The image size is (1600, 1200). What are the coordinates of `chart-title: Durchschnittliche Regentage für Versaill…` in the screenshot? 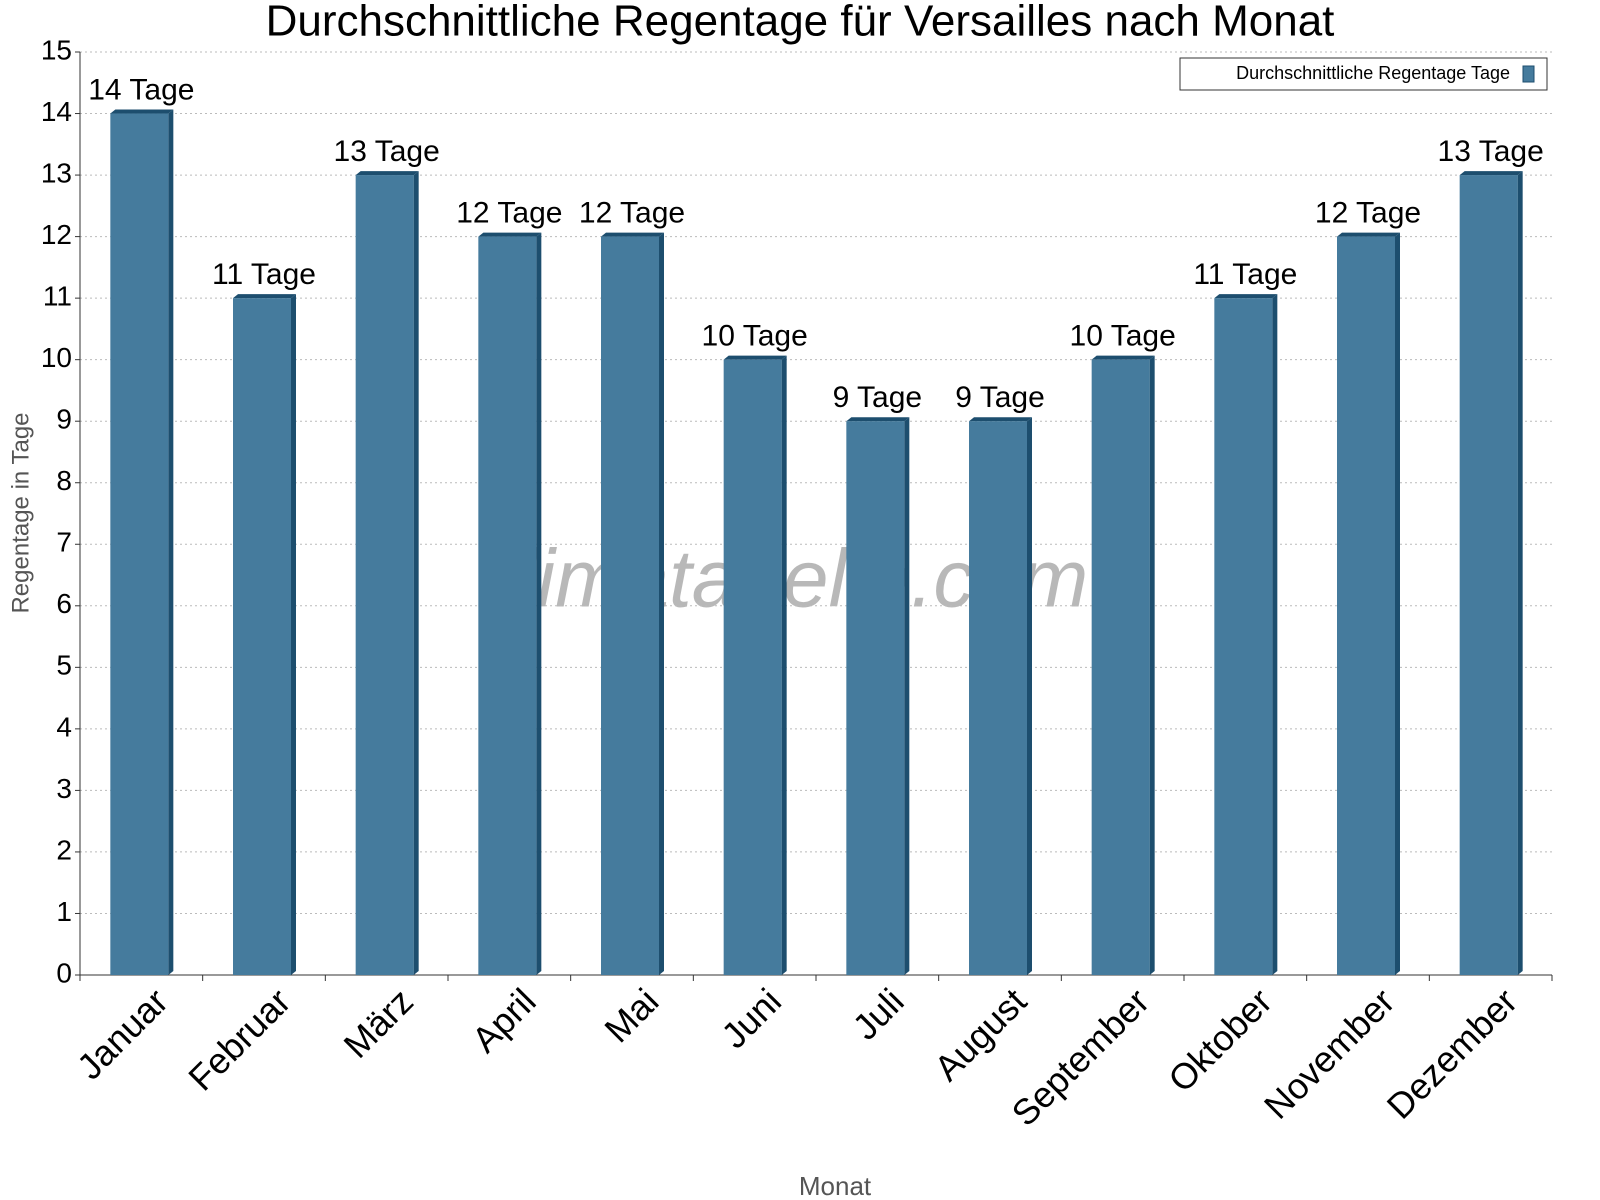 It's located at (800, 23).